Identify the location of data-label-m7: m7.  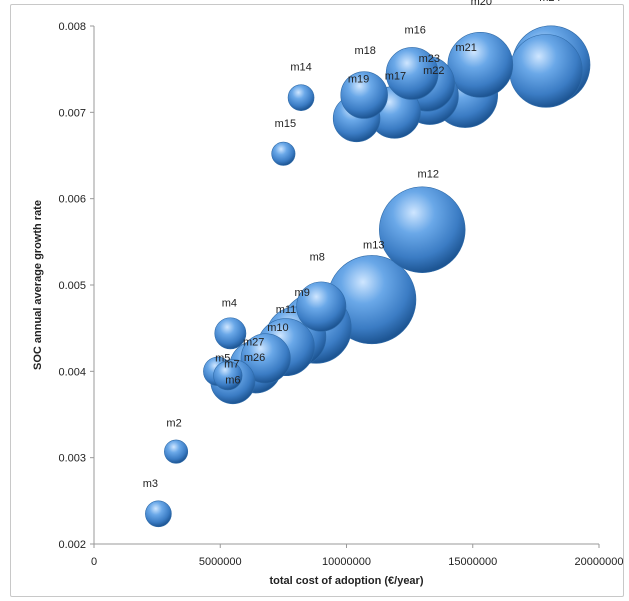
(231, 365).